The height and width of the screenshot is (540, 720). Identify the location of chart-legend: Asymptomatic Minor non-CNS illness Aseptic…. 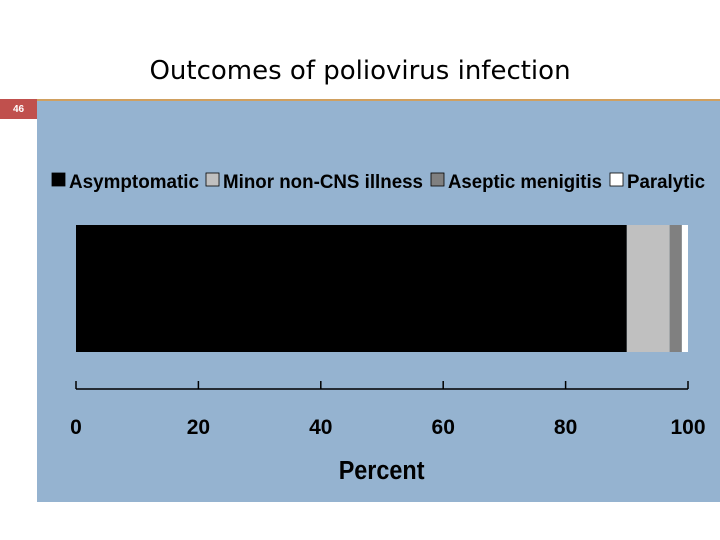
(378, 182).